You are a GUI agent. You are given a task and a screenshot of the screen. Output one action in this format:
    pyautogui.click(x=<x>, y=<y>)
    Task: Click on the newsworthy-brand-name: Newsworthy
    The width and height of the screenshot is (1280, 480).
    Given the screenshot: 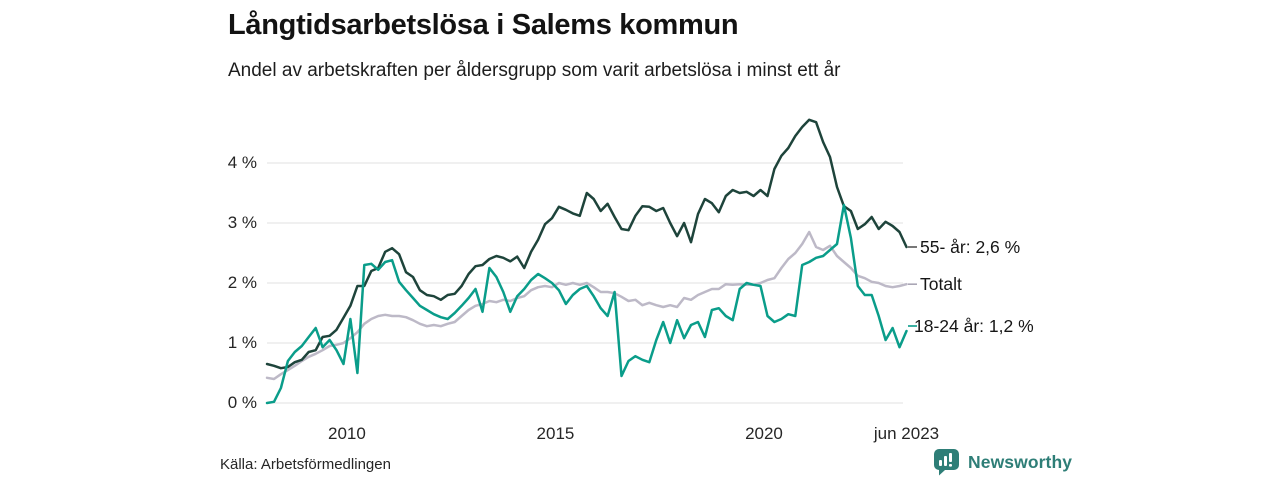 What is the action you would take?
    pyautogui.click(x=1020, y=461)
    